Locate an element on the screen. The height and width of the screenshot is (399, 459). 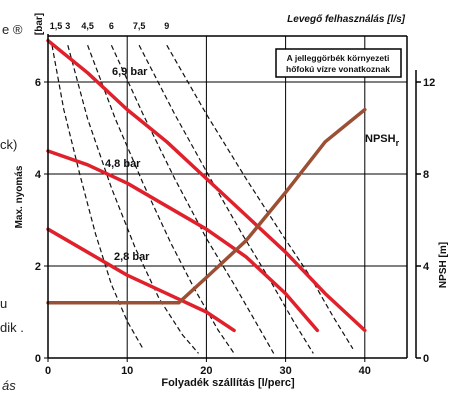
page-fragment-1: e ® is located at coordinates (12, 29).